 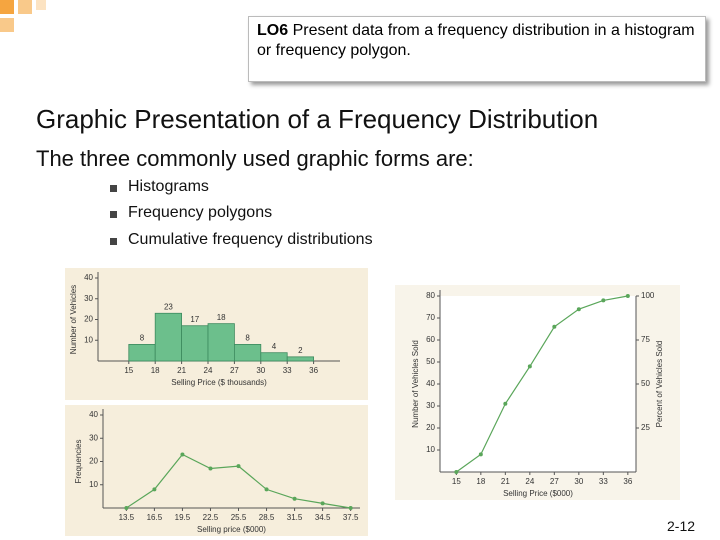 What do you see at coordinates (219, 382) in the screenshot?
I see `x-axis-label: Selling Price ($ thousands)` at bounding box center [219, 382].